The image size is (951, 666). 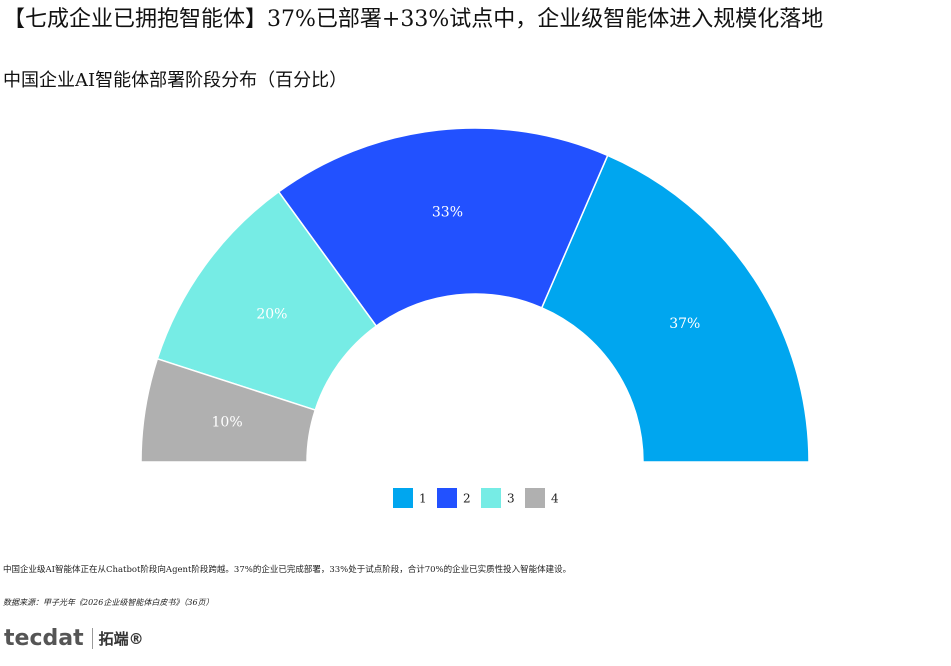 What do you see at coordinates (511, 499) in the screenshot?
I see `legend-label: 3` at bounding box center [511, 499].